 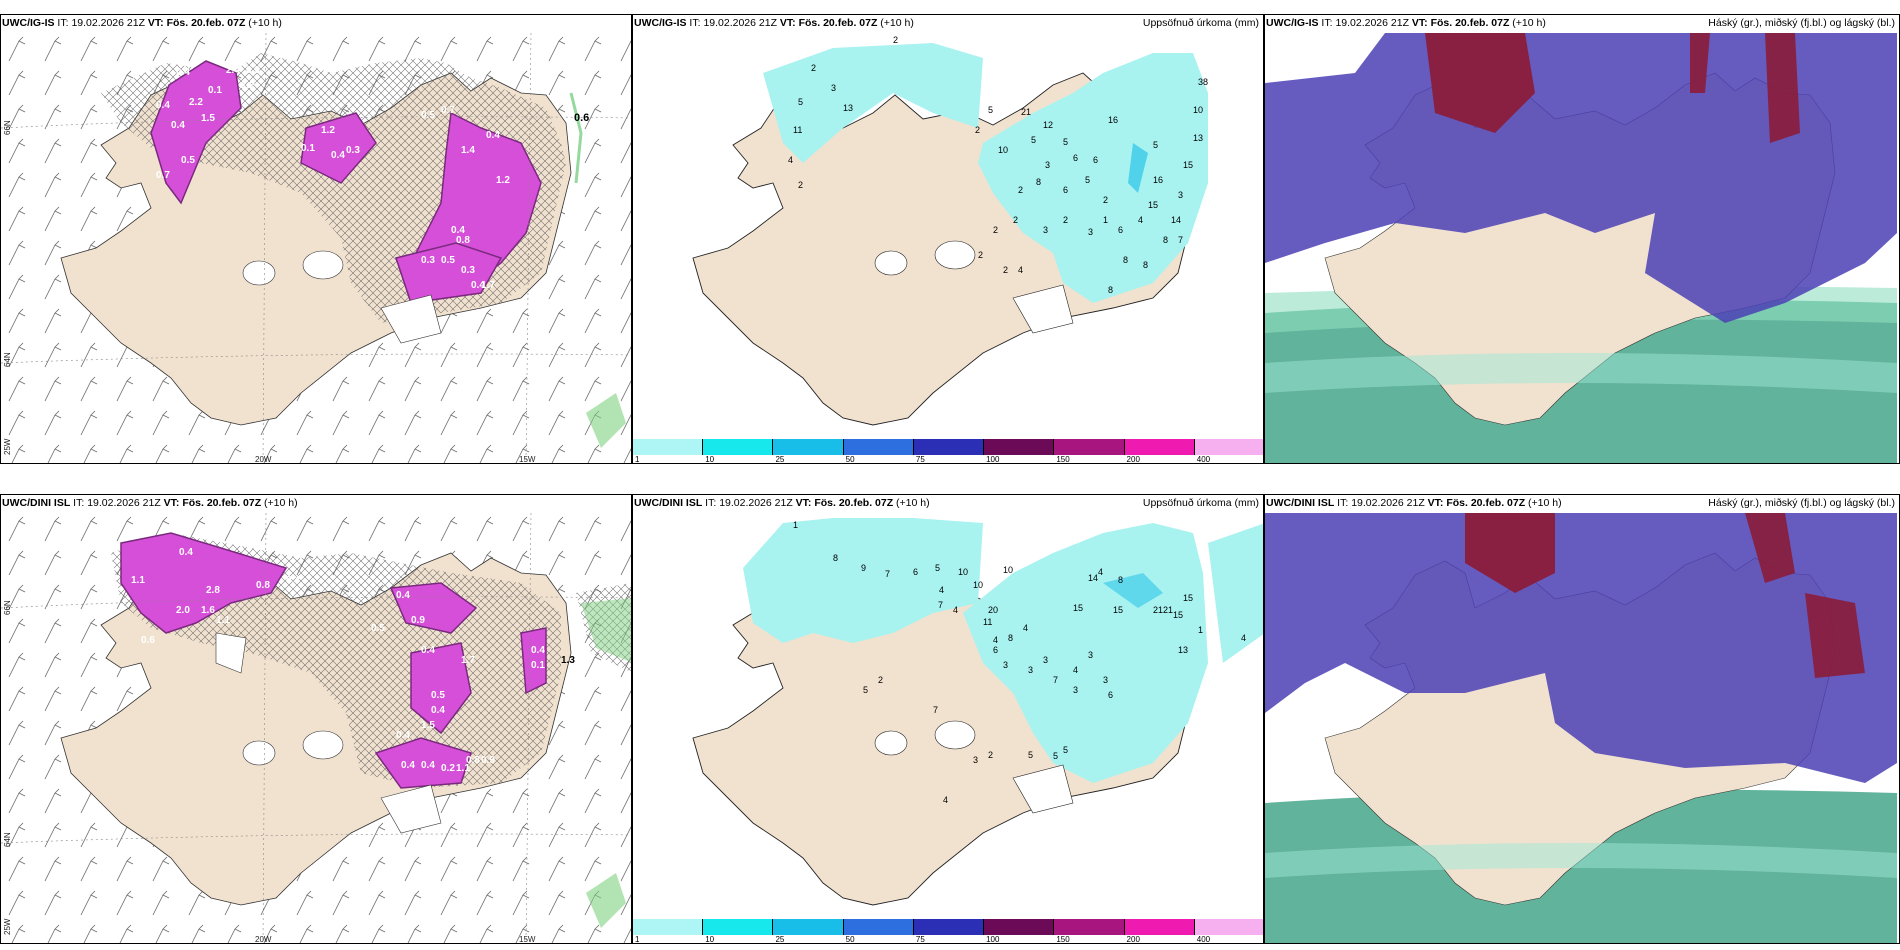 What do you see at coordinates (233, 70) in the screenshot?
I see `snow-value-label: 2.4` at bounding box center [233, 70].